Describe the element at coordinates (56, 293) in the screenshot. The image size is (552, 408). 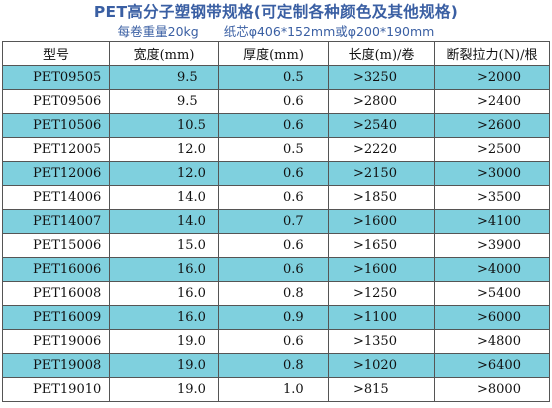
I see `cell-model: PET16008` at that location.